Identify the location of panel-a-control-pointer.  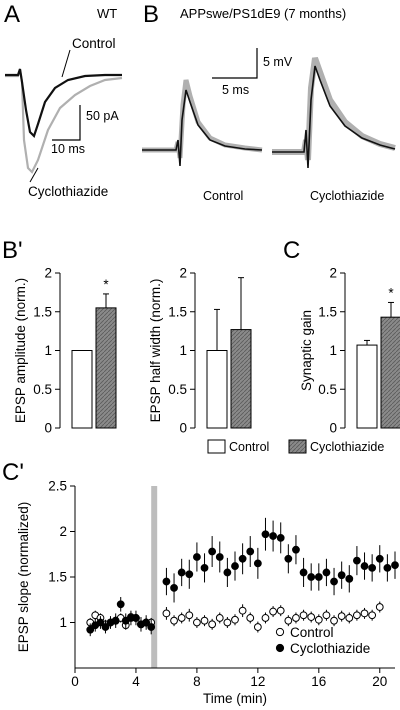
(66, 63).